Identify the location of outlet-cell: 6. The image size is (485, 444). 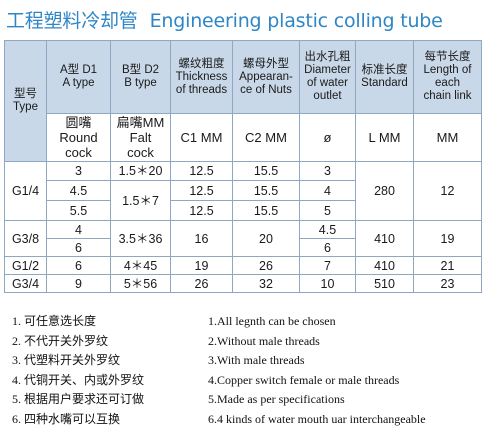
(327, 247).